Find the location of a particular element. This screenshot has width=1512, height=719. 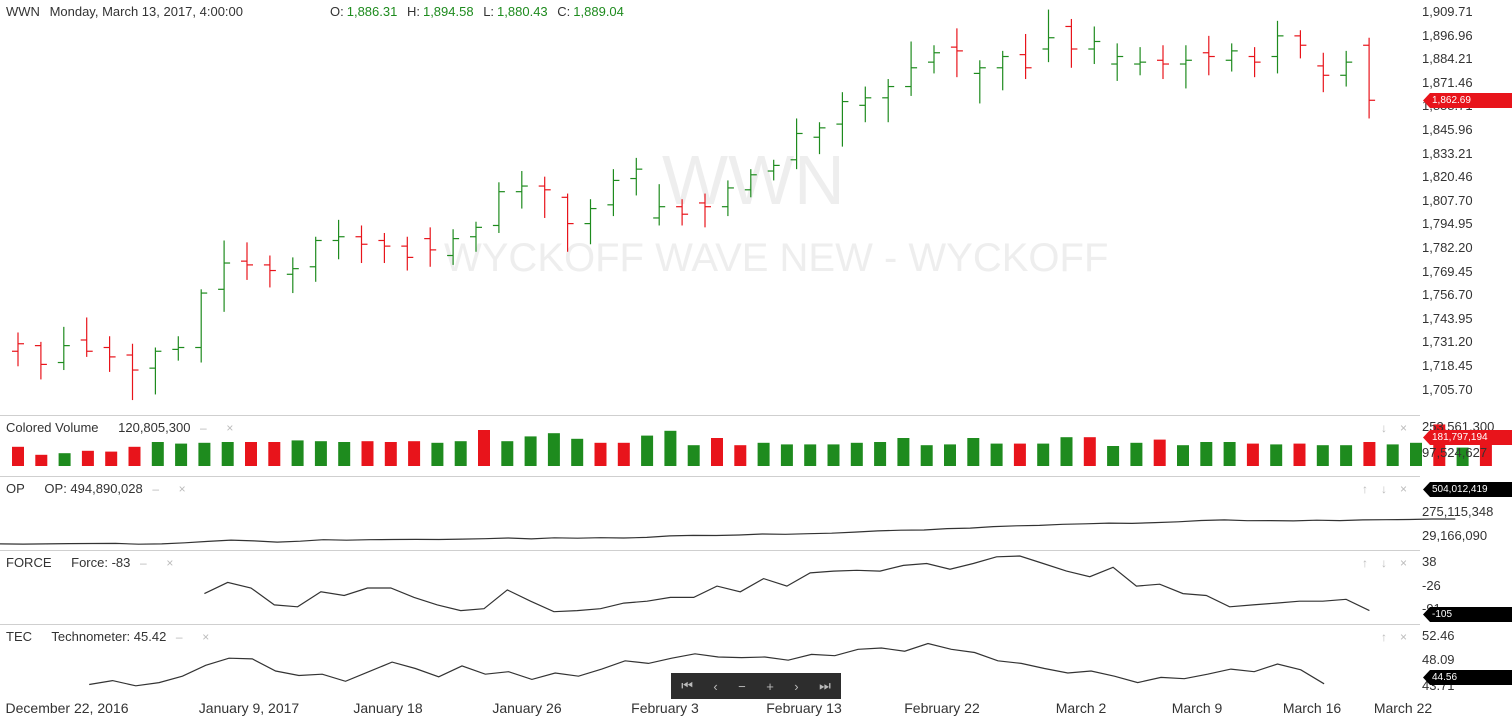

op-pane-header: OP OP: 494,890,028 – × is located at coordinates (99, 488).